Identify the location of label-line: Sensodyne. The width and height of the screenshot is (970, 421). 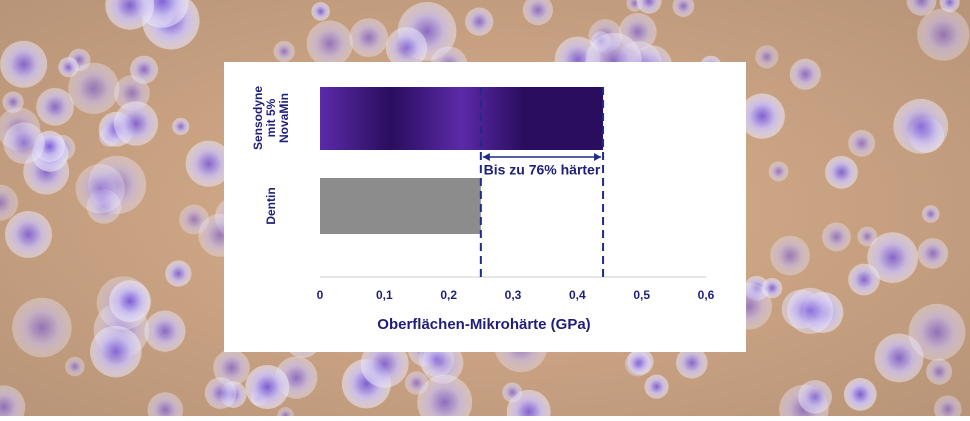
(258, 118).